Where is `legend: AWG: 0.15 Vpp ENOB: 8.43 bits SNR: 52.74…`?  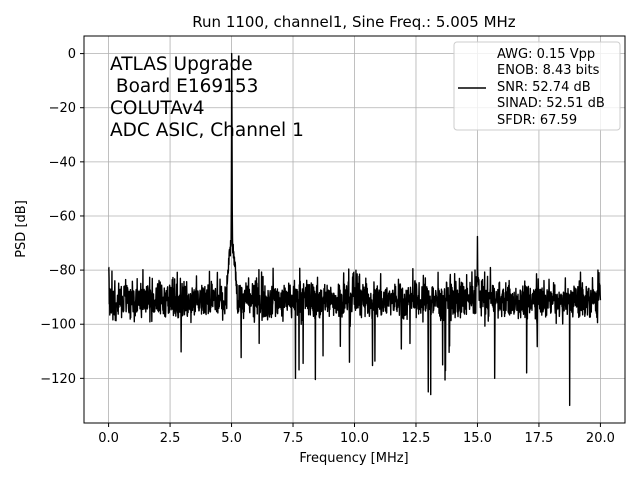 legend: AWG: 0.15 Vpp ENOB: 8.43 bits SNR: 52.74… is located at coordinates (537, 86).